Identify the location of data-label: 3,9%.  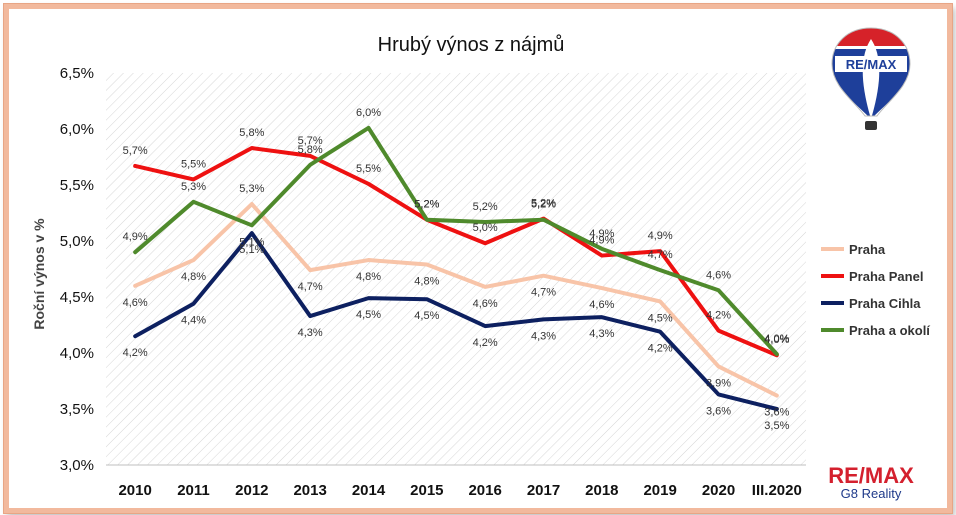
(718, 383).